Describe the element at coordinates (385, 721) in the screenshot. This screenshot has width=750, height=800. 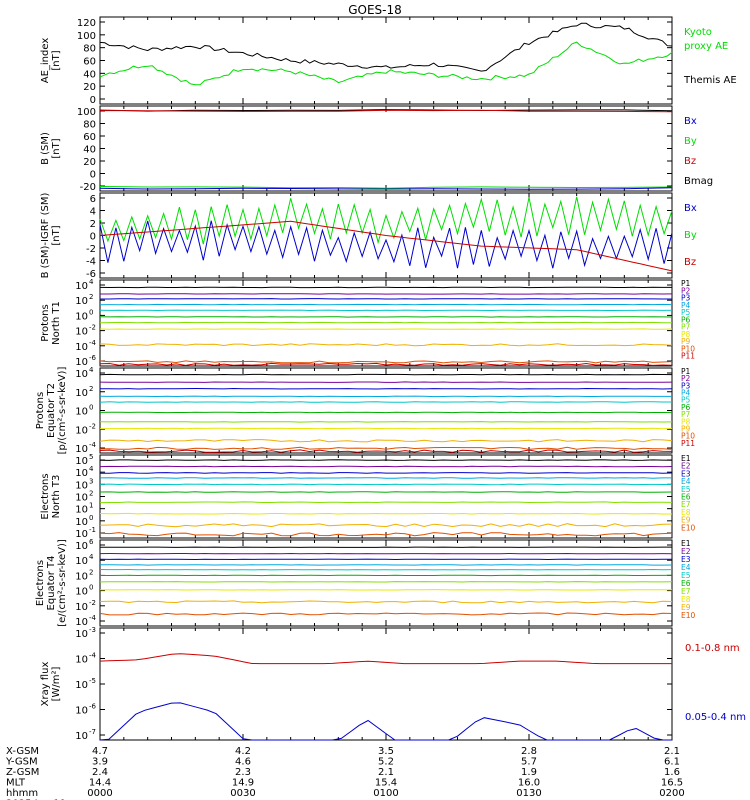
I see `series-trace-0-05-0-4-nm` at that location.